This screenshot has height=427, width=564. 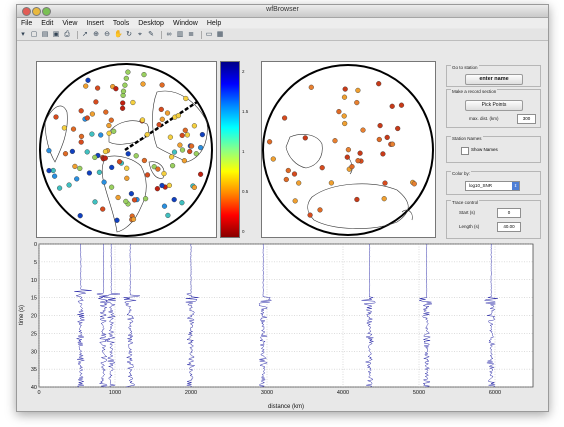 I want to click on station-name-input: enter name, so click(x=494, y=79).